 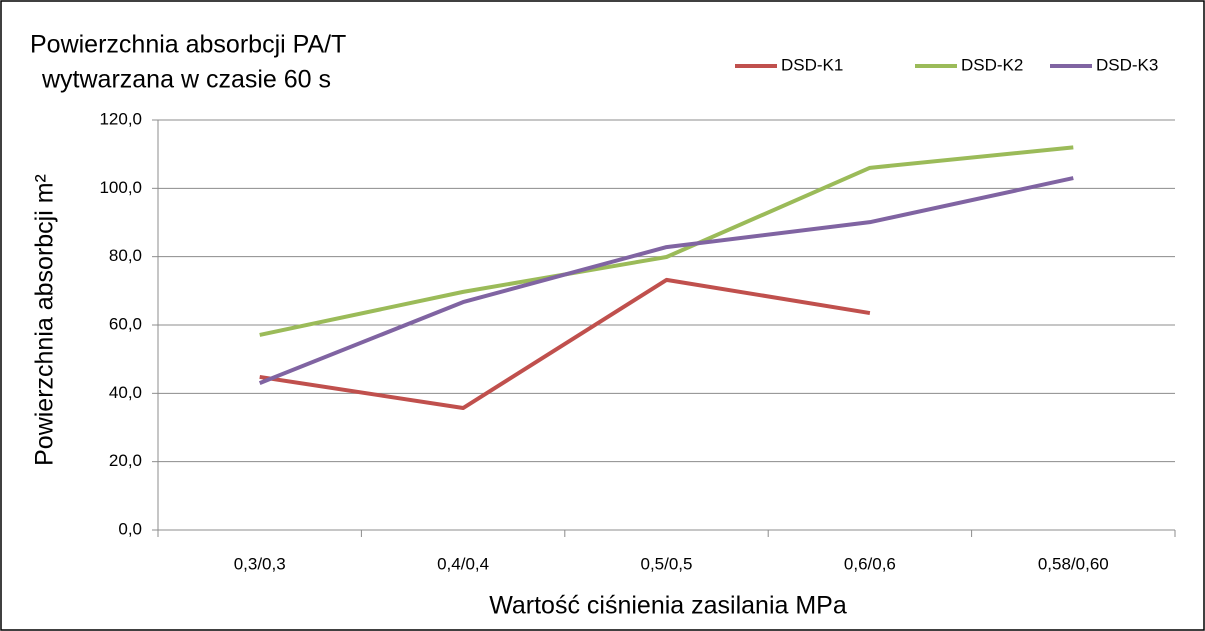 I want to click on y-axis-title: Powierzchnia absorbcji m², so click(x=45, y=320).